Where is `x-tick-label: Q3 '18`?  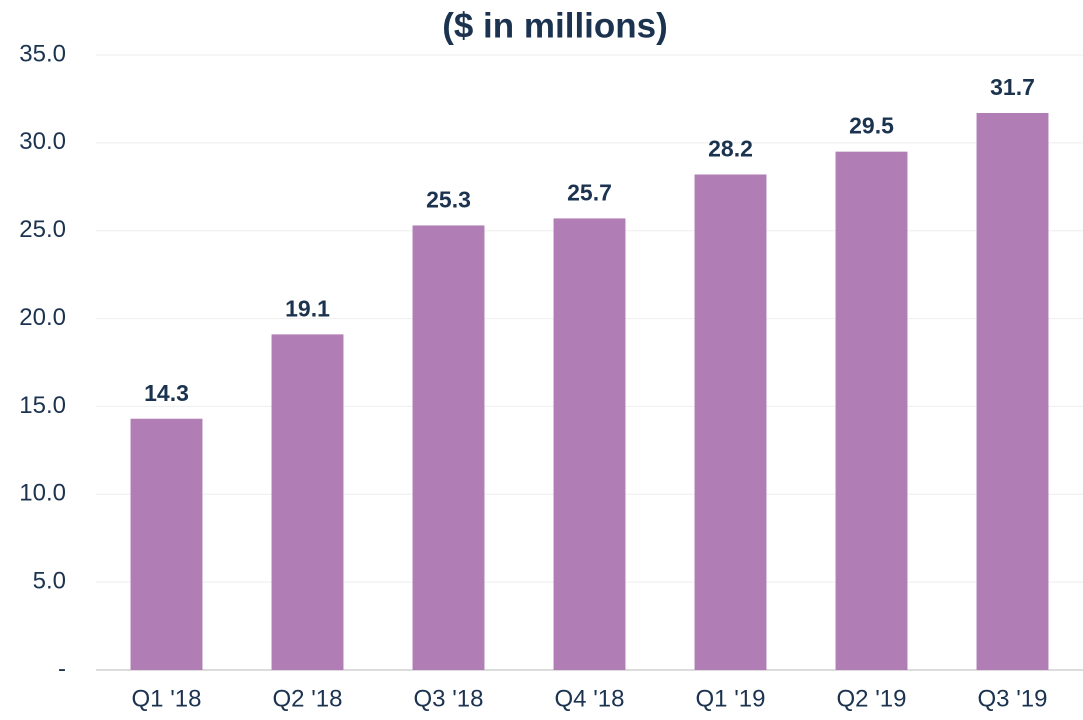
x-tick-label: Q3 '18 is located at coordinates (449, 698).